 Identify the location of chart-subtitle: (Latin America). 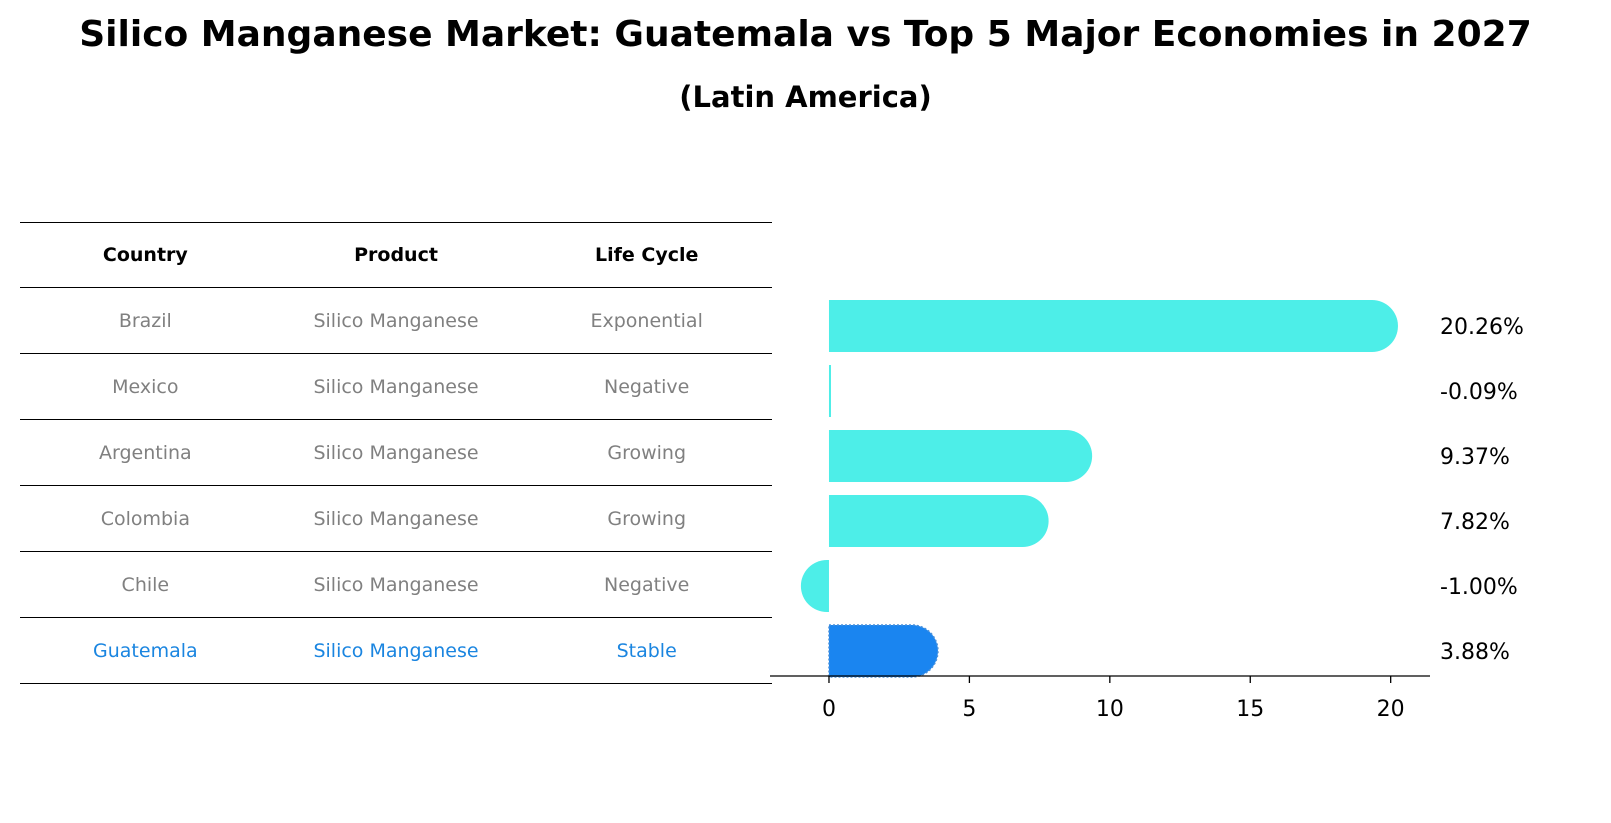
(805, 97).